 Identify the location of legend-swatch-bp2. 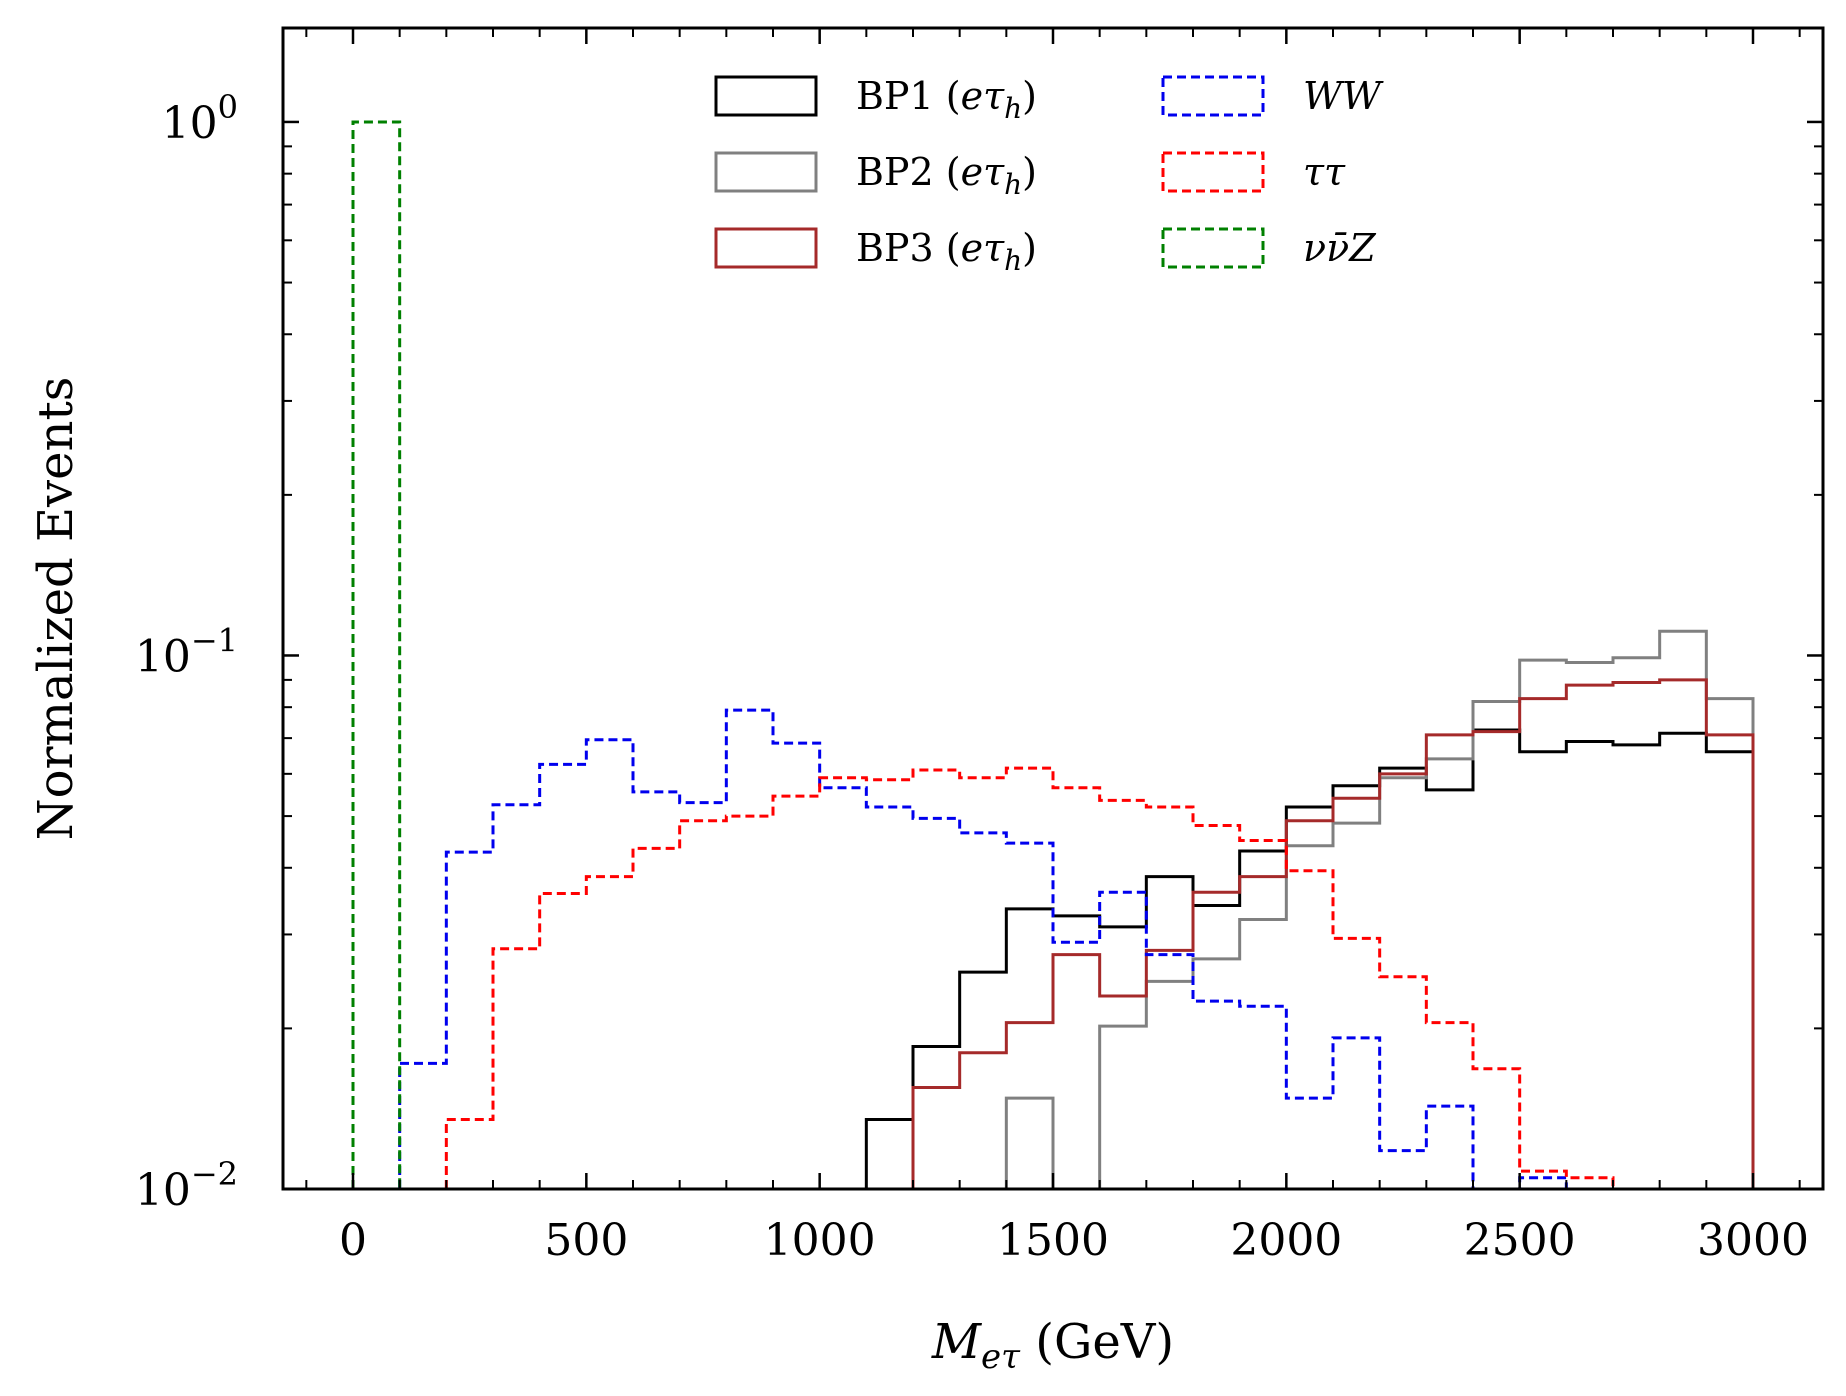
(766, 172).